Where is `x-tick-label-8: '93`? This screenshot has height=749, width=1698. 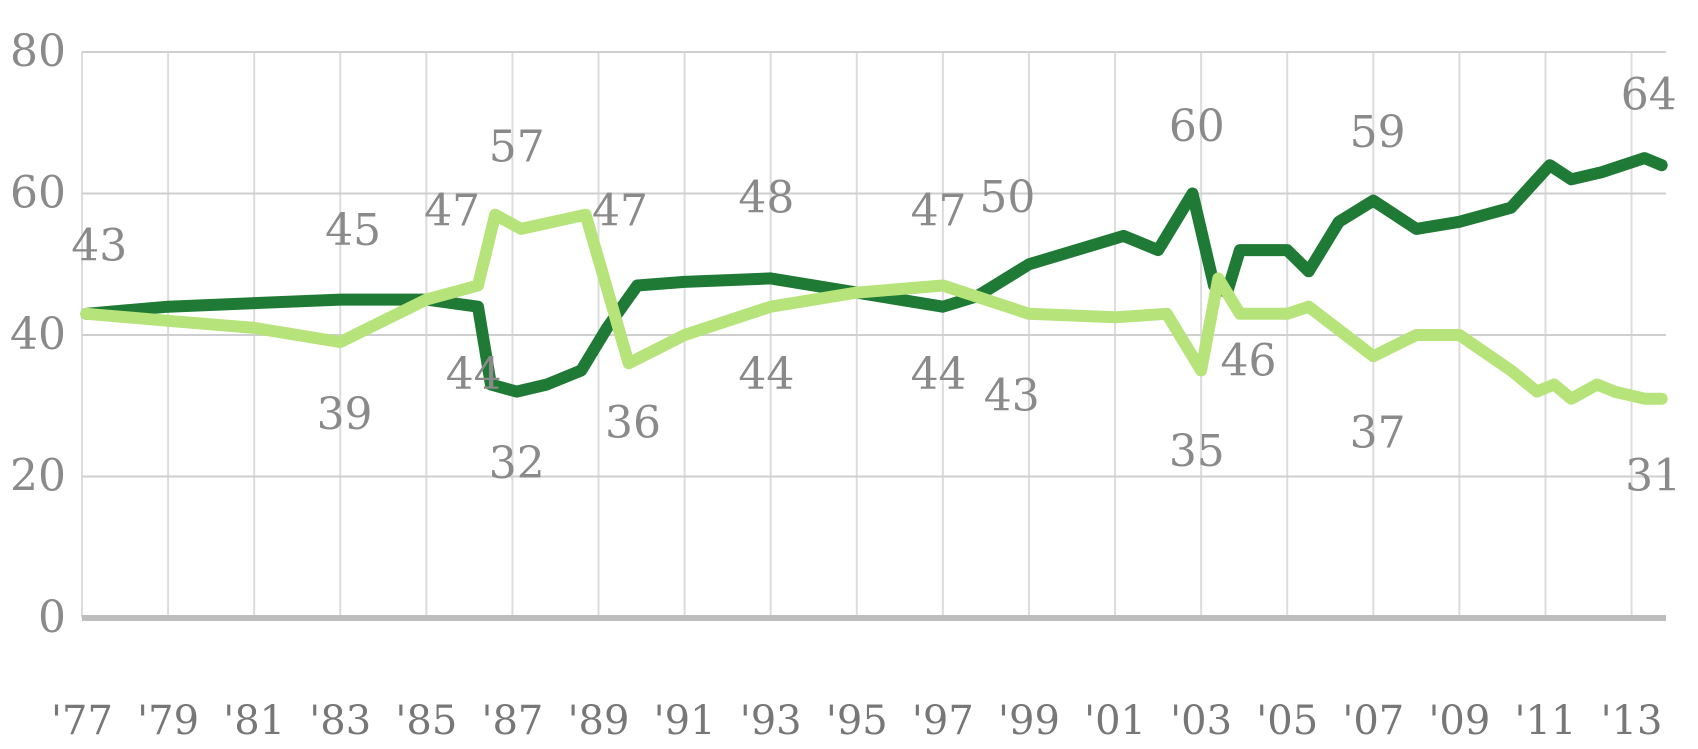 x-tick-label-8: '93 is located at coordinates (771, 721).